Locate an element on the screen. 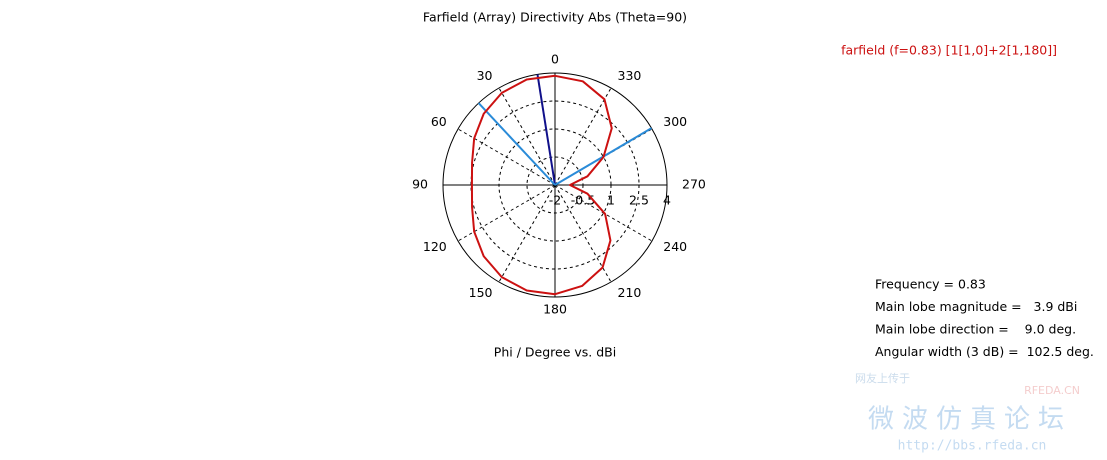 Image resolution: width=1107 pixels, height=460 pixels. angle-label: 90 is located at coordinates (420, 184).